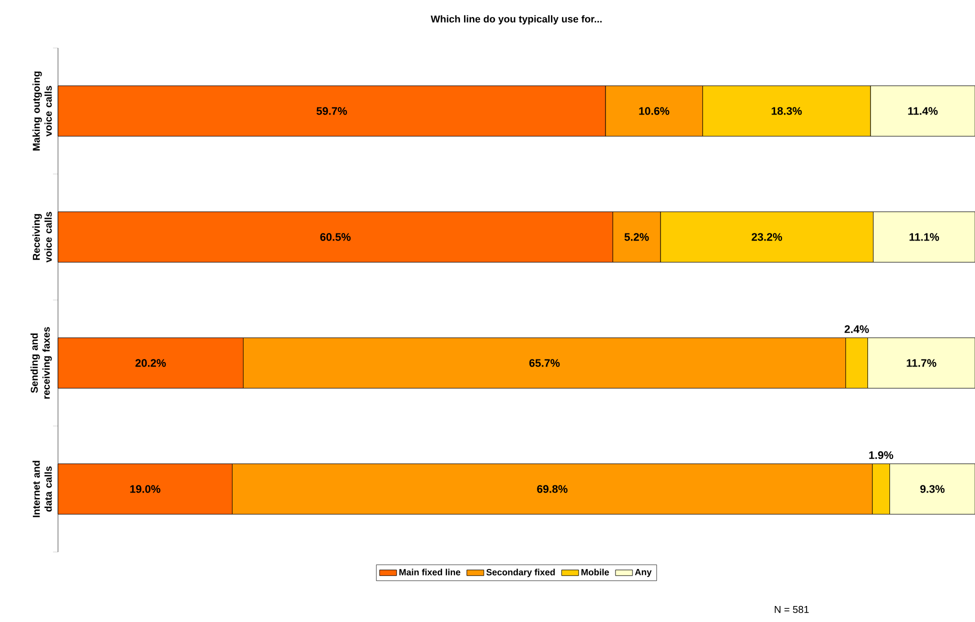  Describe the element at coordinates (636, 237) in the screenshot. I see `data-label: 5.2%` at that location.